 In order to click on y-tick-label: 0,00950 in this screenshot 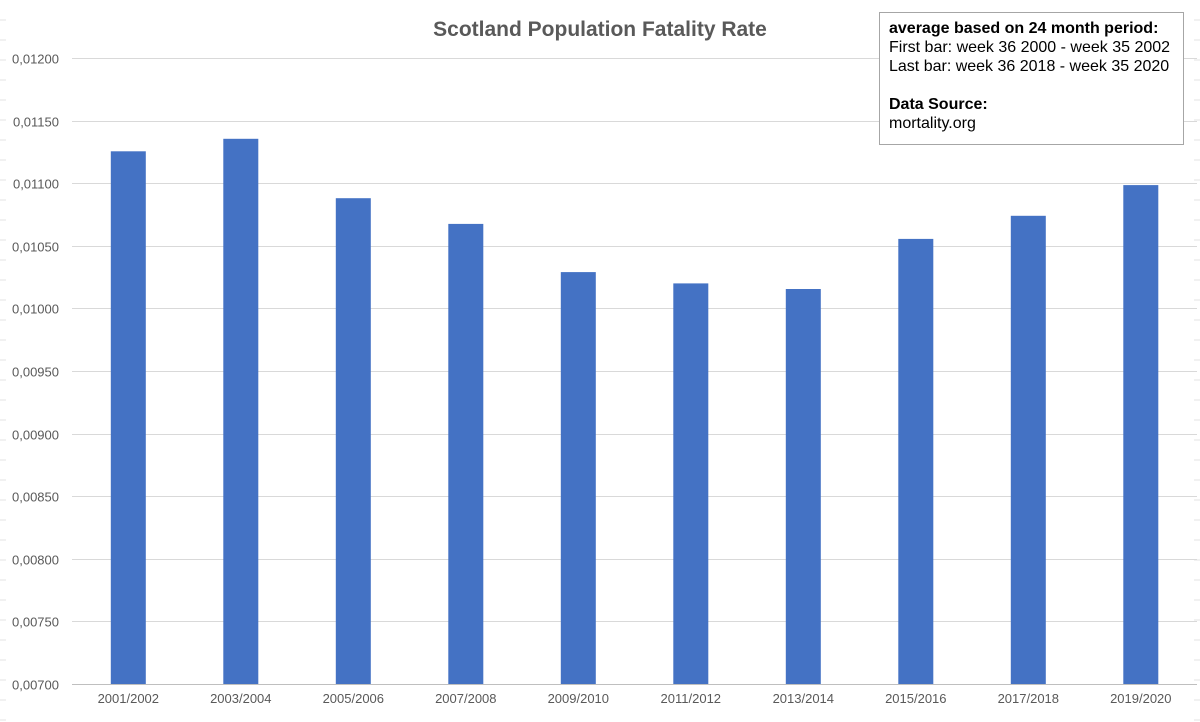, I will do `click(35, 372)`.